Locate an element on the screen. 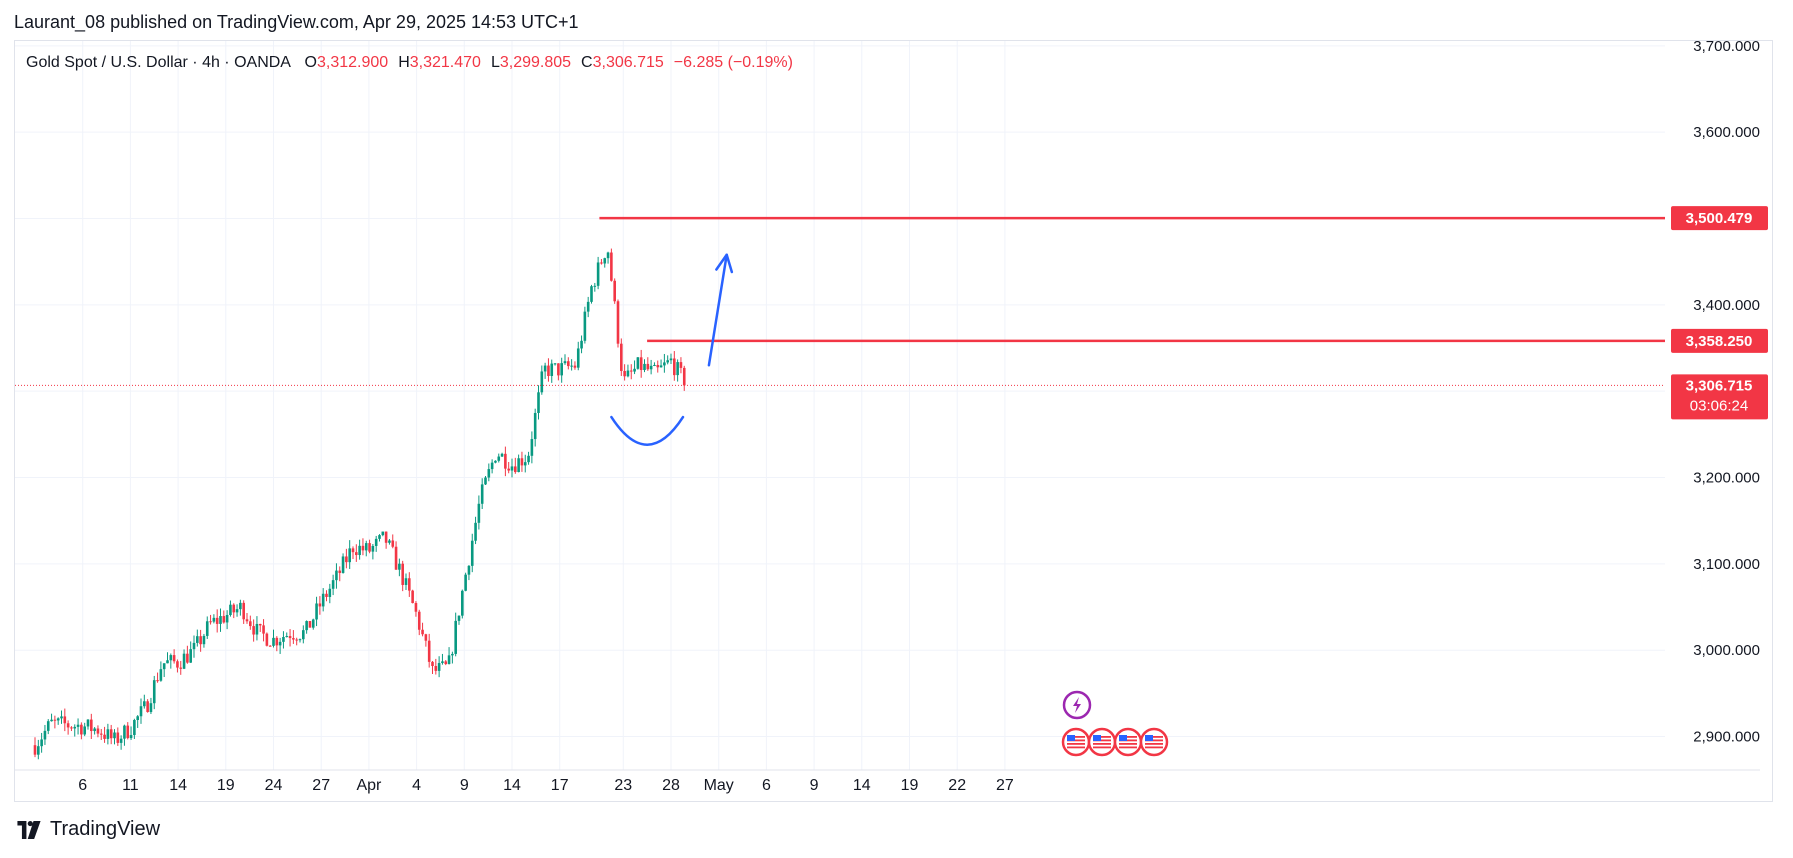 Image resolution: width=1793 pixels, height=858 pixels. date-tick-label: 22 is located at coordinates (957, 785).